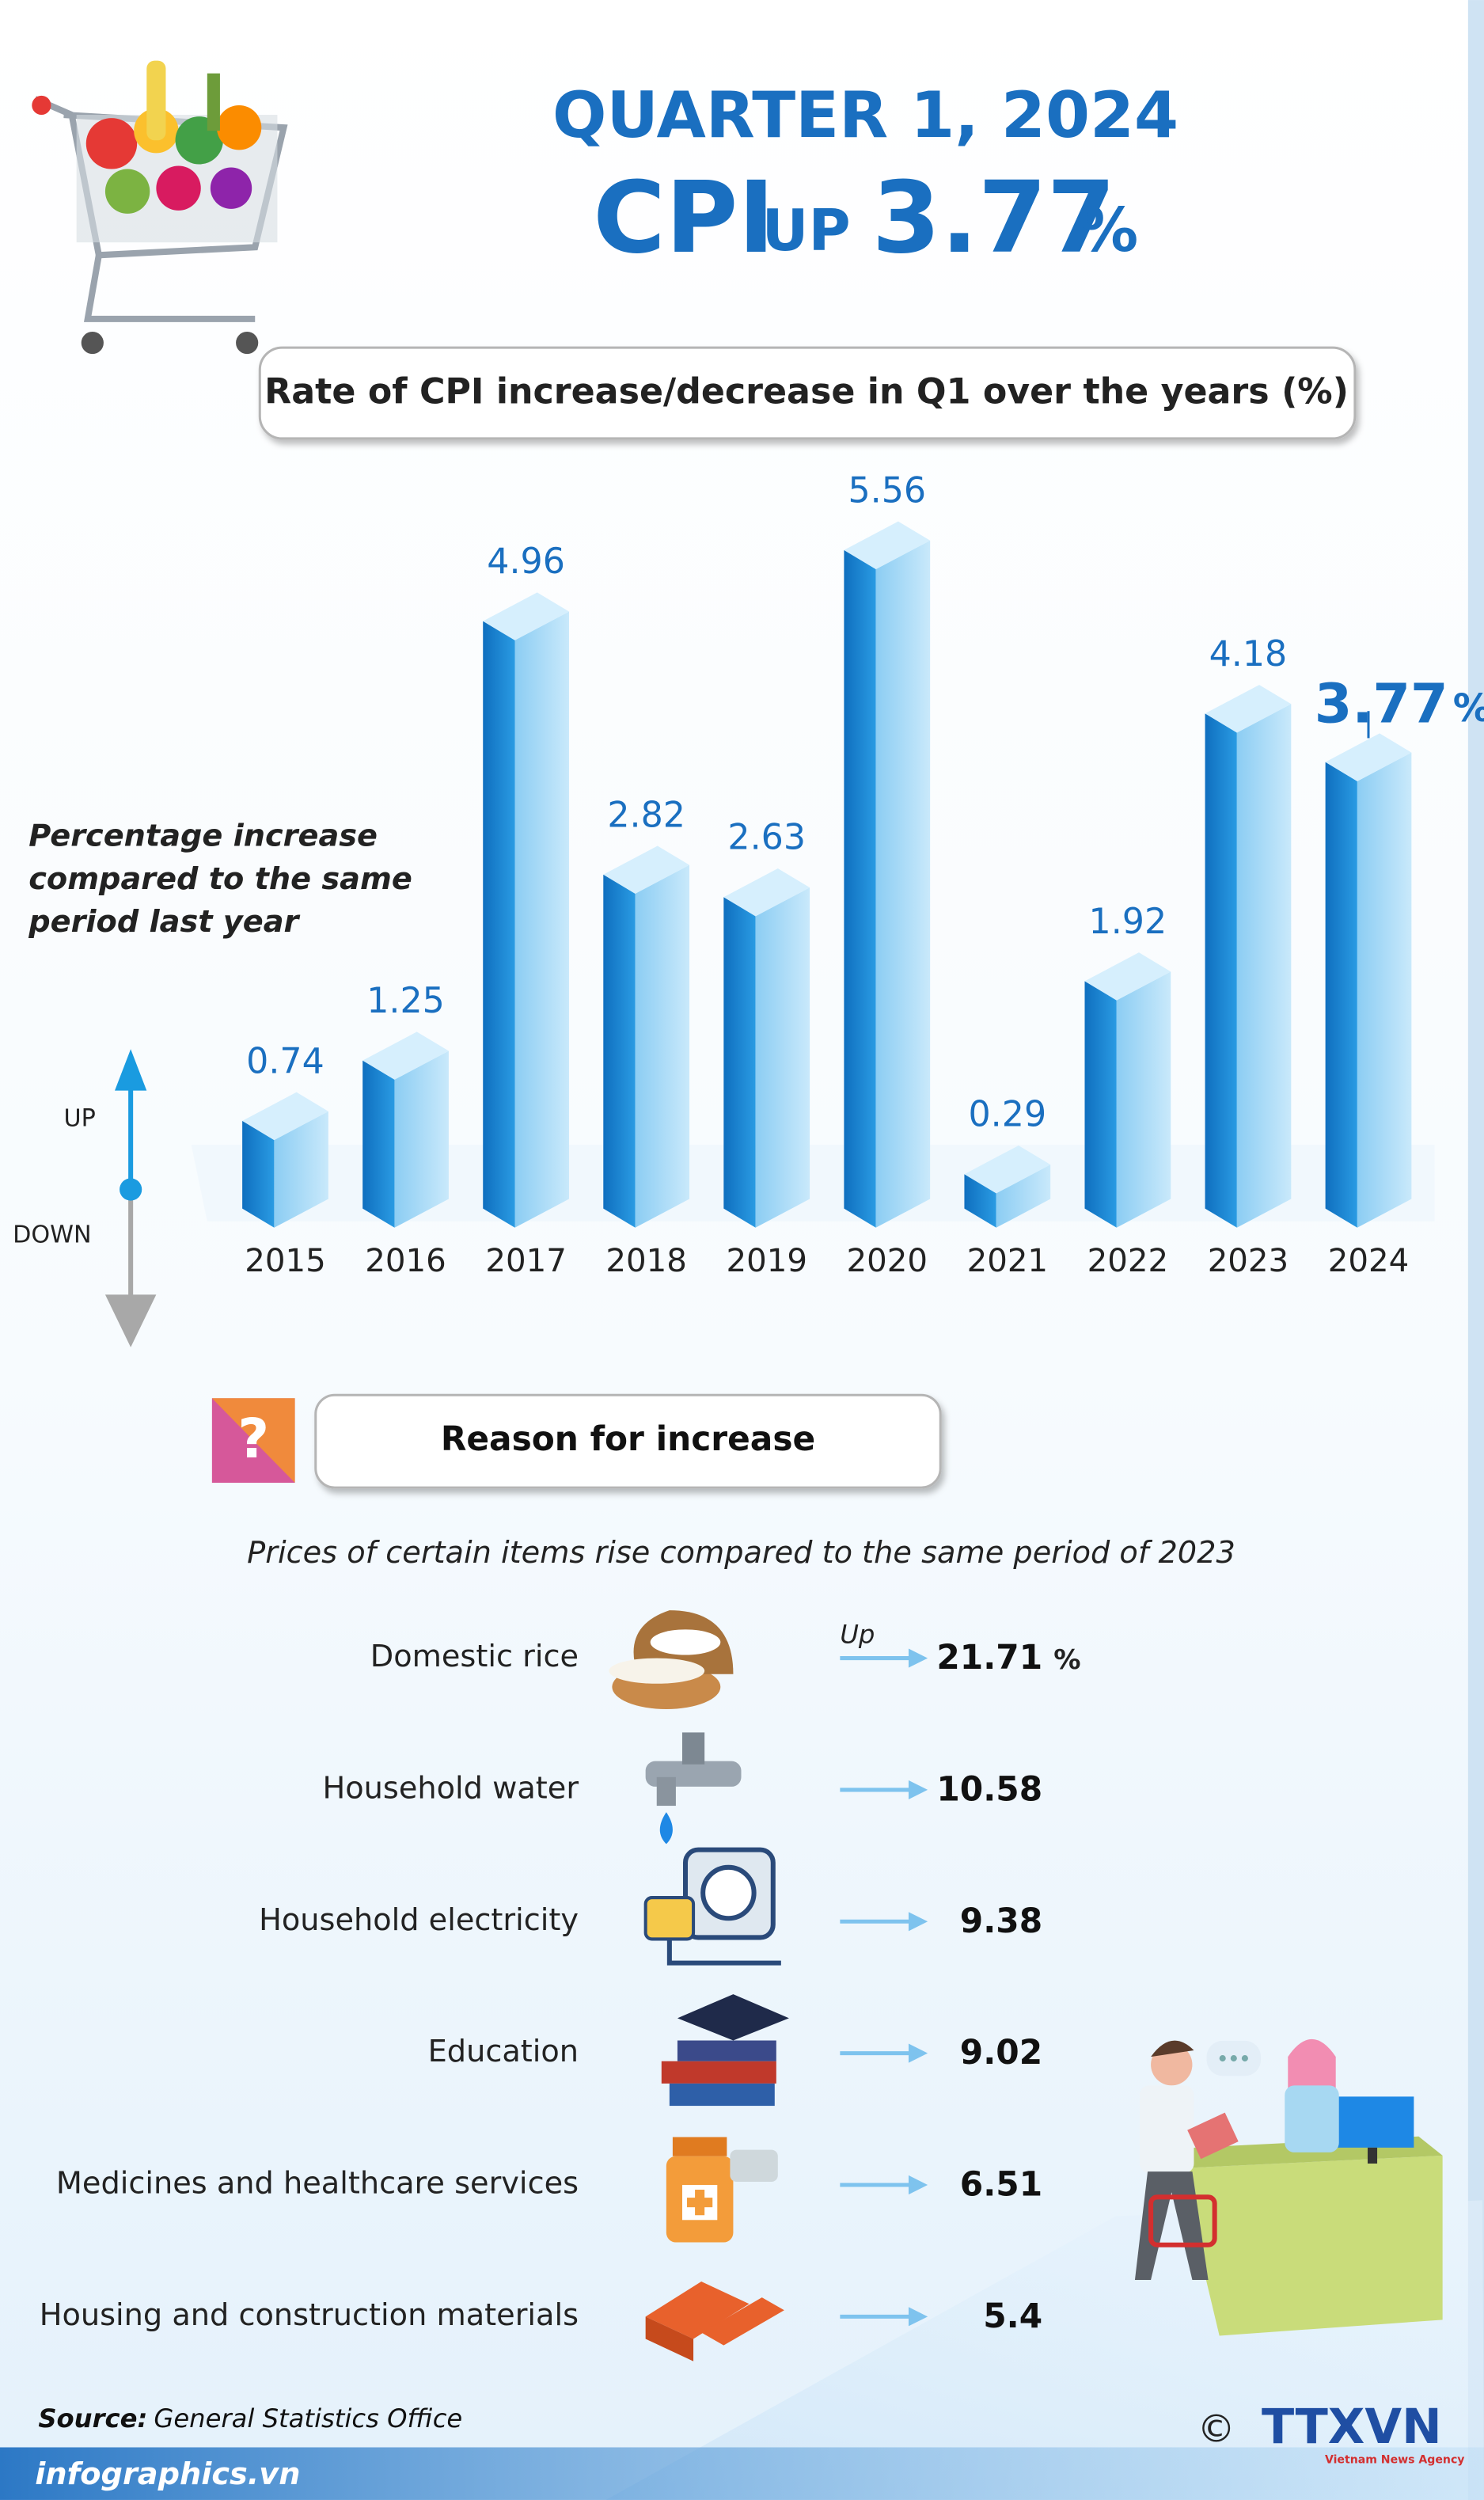 The image size is (1484, 2500). Describe the element at coordinates (1288, 2187) in the screenshot. I see `cashier-illustration` at that location.